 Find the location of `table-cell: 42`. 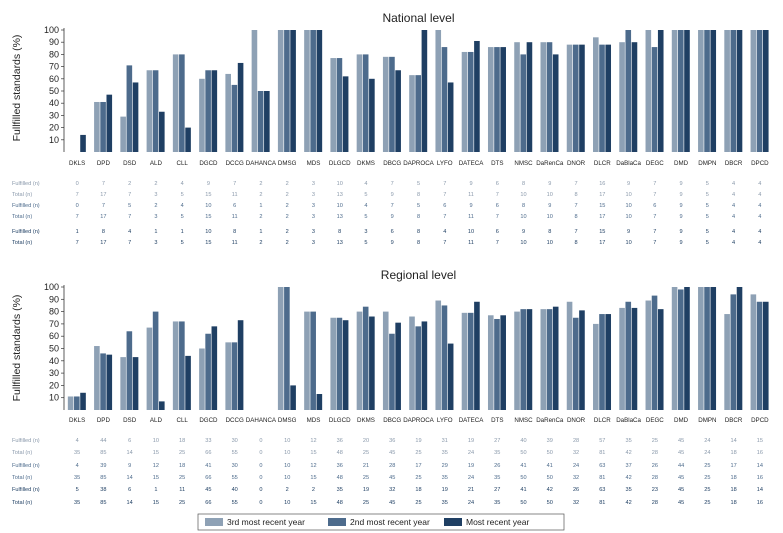

table-cell: 42 is located at coordinates (550, 490).